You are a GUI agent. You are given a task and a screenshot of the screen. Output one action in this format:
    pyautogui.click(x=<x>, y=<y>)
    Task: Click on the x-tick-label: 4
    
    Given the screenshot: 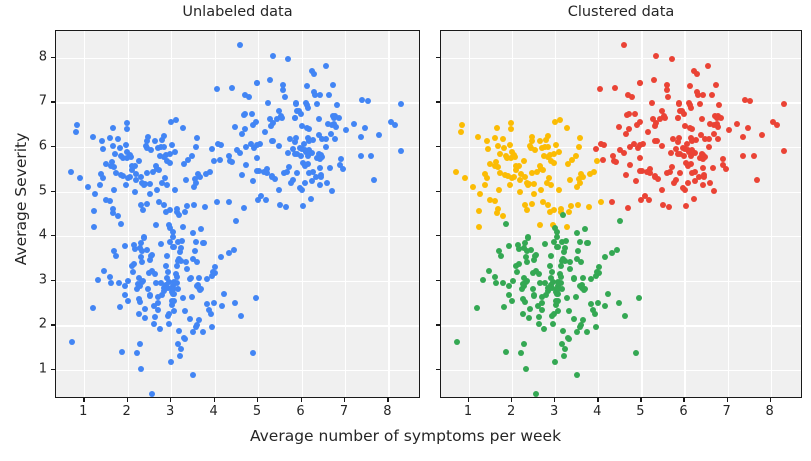 What is the action you would take?
    pyautogui.click(x=597, y=411)
    